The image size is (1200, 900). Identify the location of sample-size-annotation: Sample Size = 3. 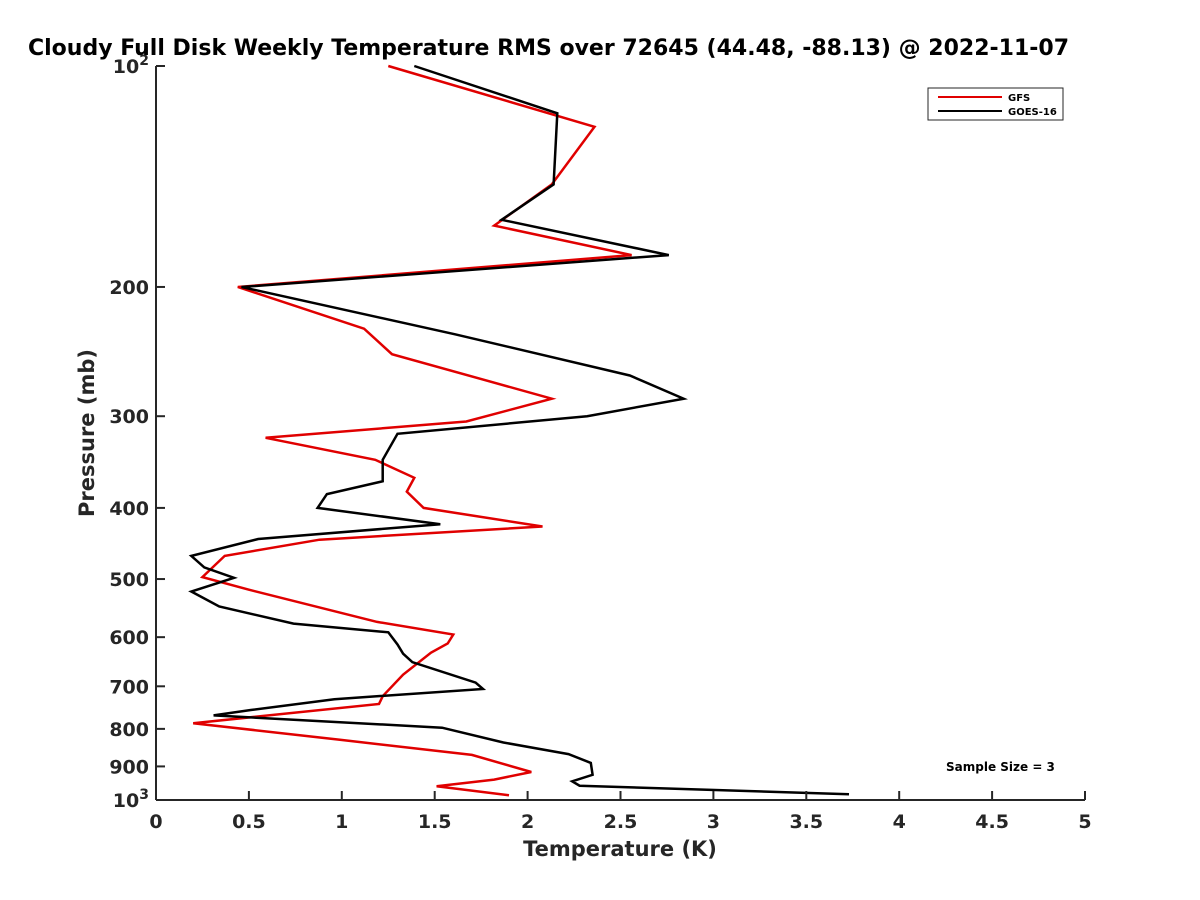
(1000, 767).